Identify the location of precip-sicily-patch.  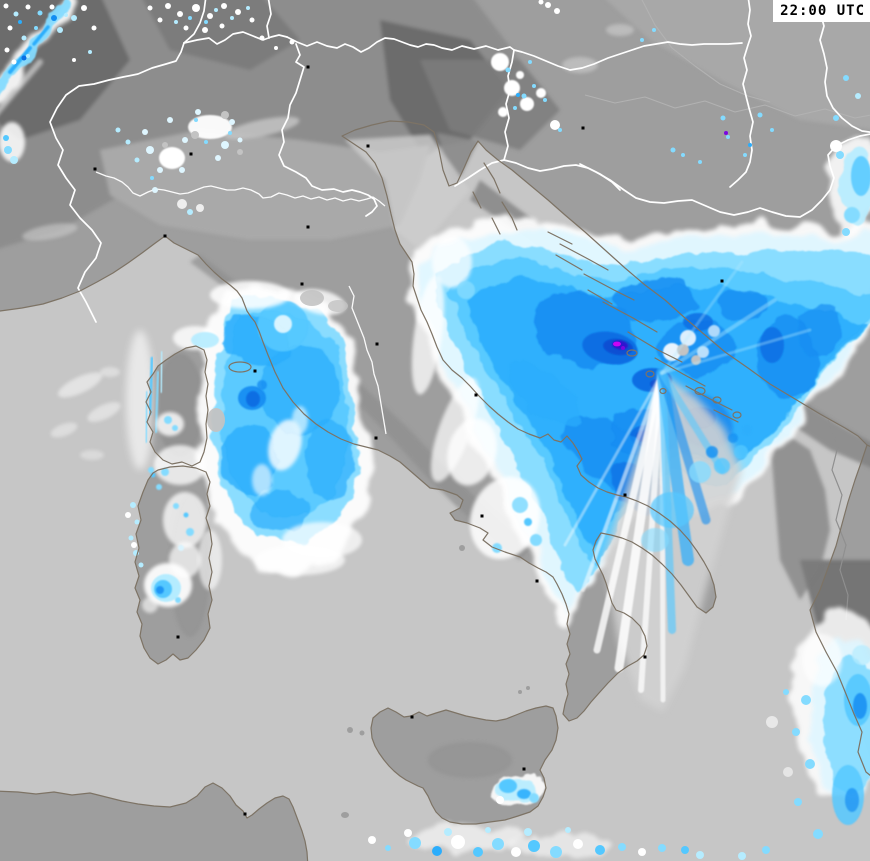
(519, 790).